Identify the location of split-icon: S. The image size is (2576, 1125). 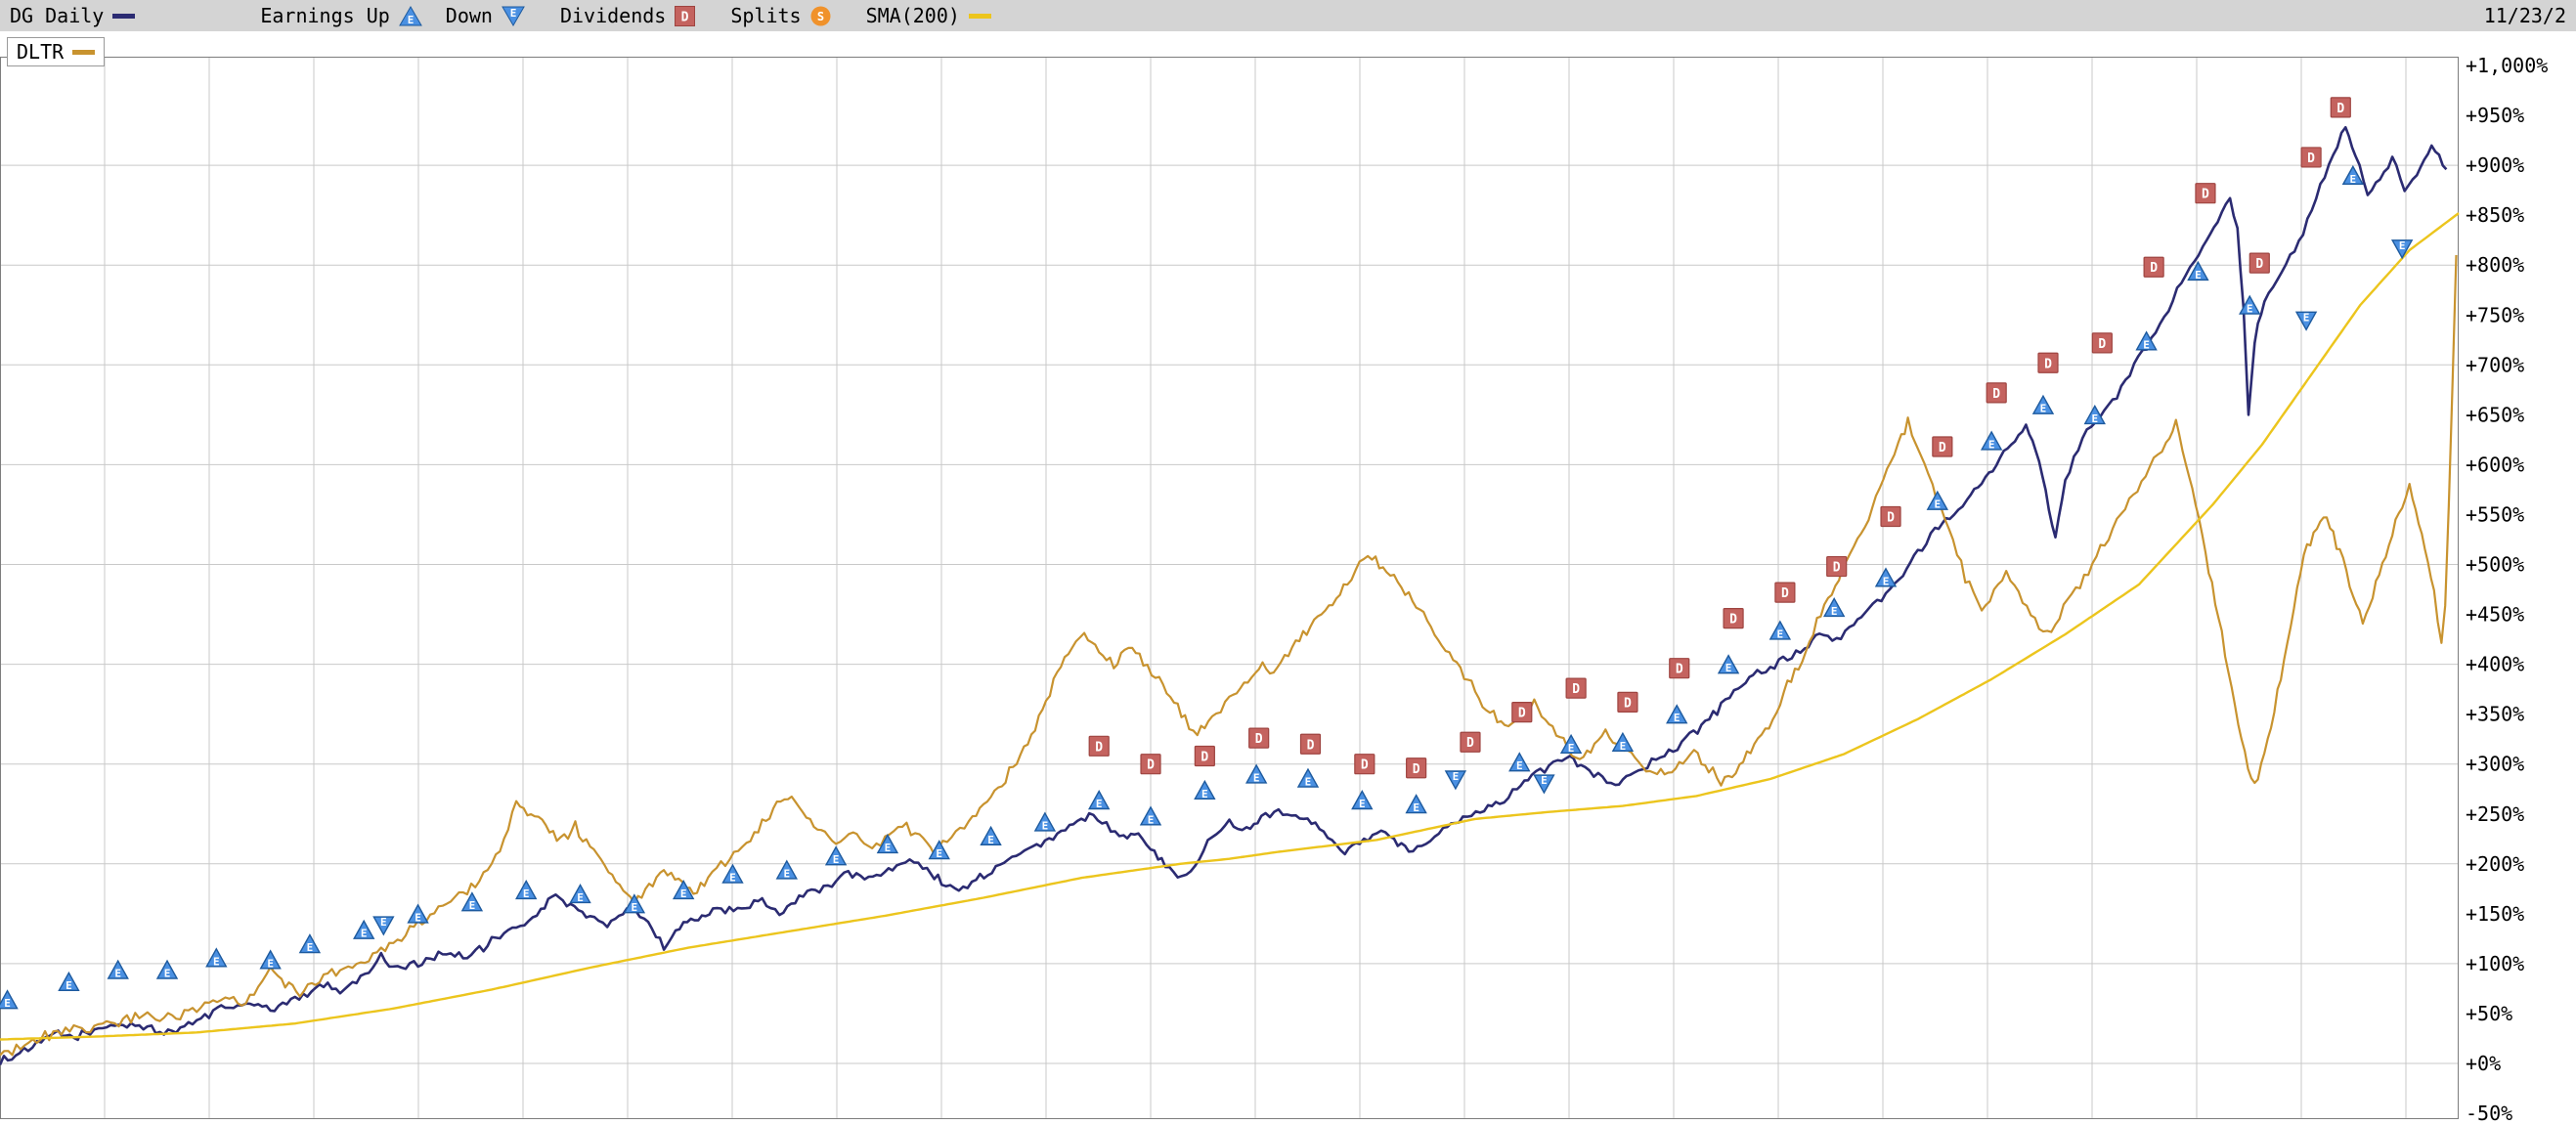
(820, 15).